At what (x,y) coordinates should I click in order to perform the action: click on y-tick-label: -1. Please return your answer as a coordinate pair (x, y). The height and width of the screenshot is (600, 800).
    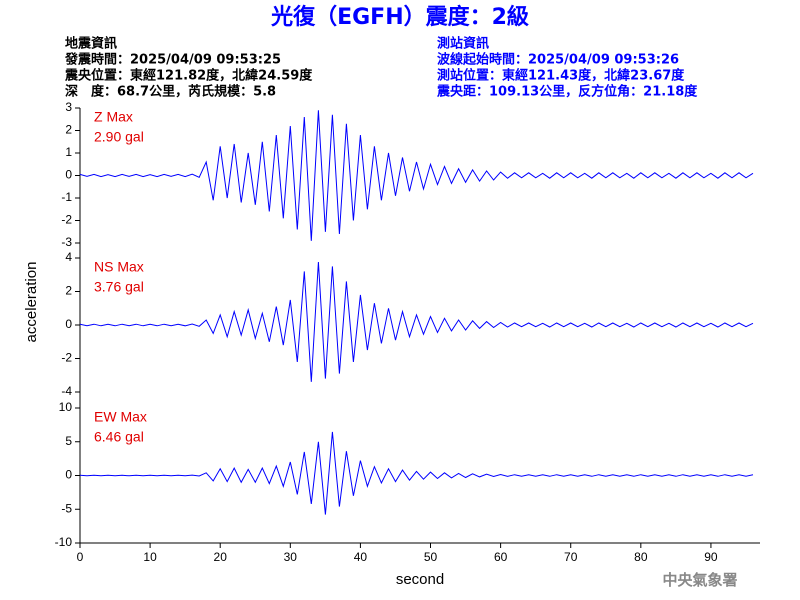
    Looking at the image, I should click on (66, 197).